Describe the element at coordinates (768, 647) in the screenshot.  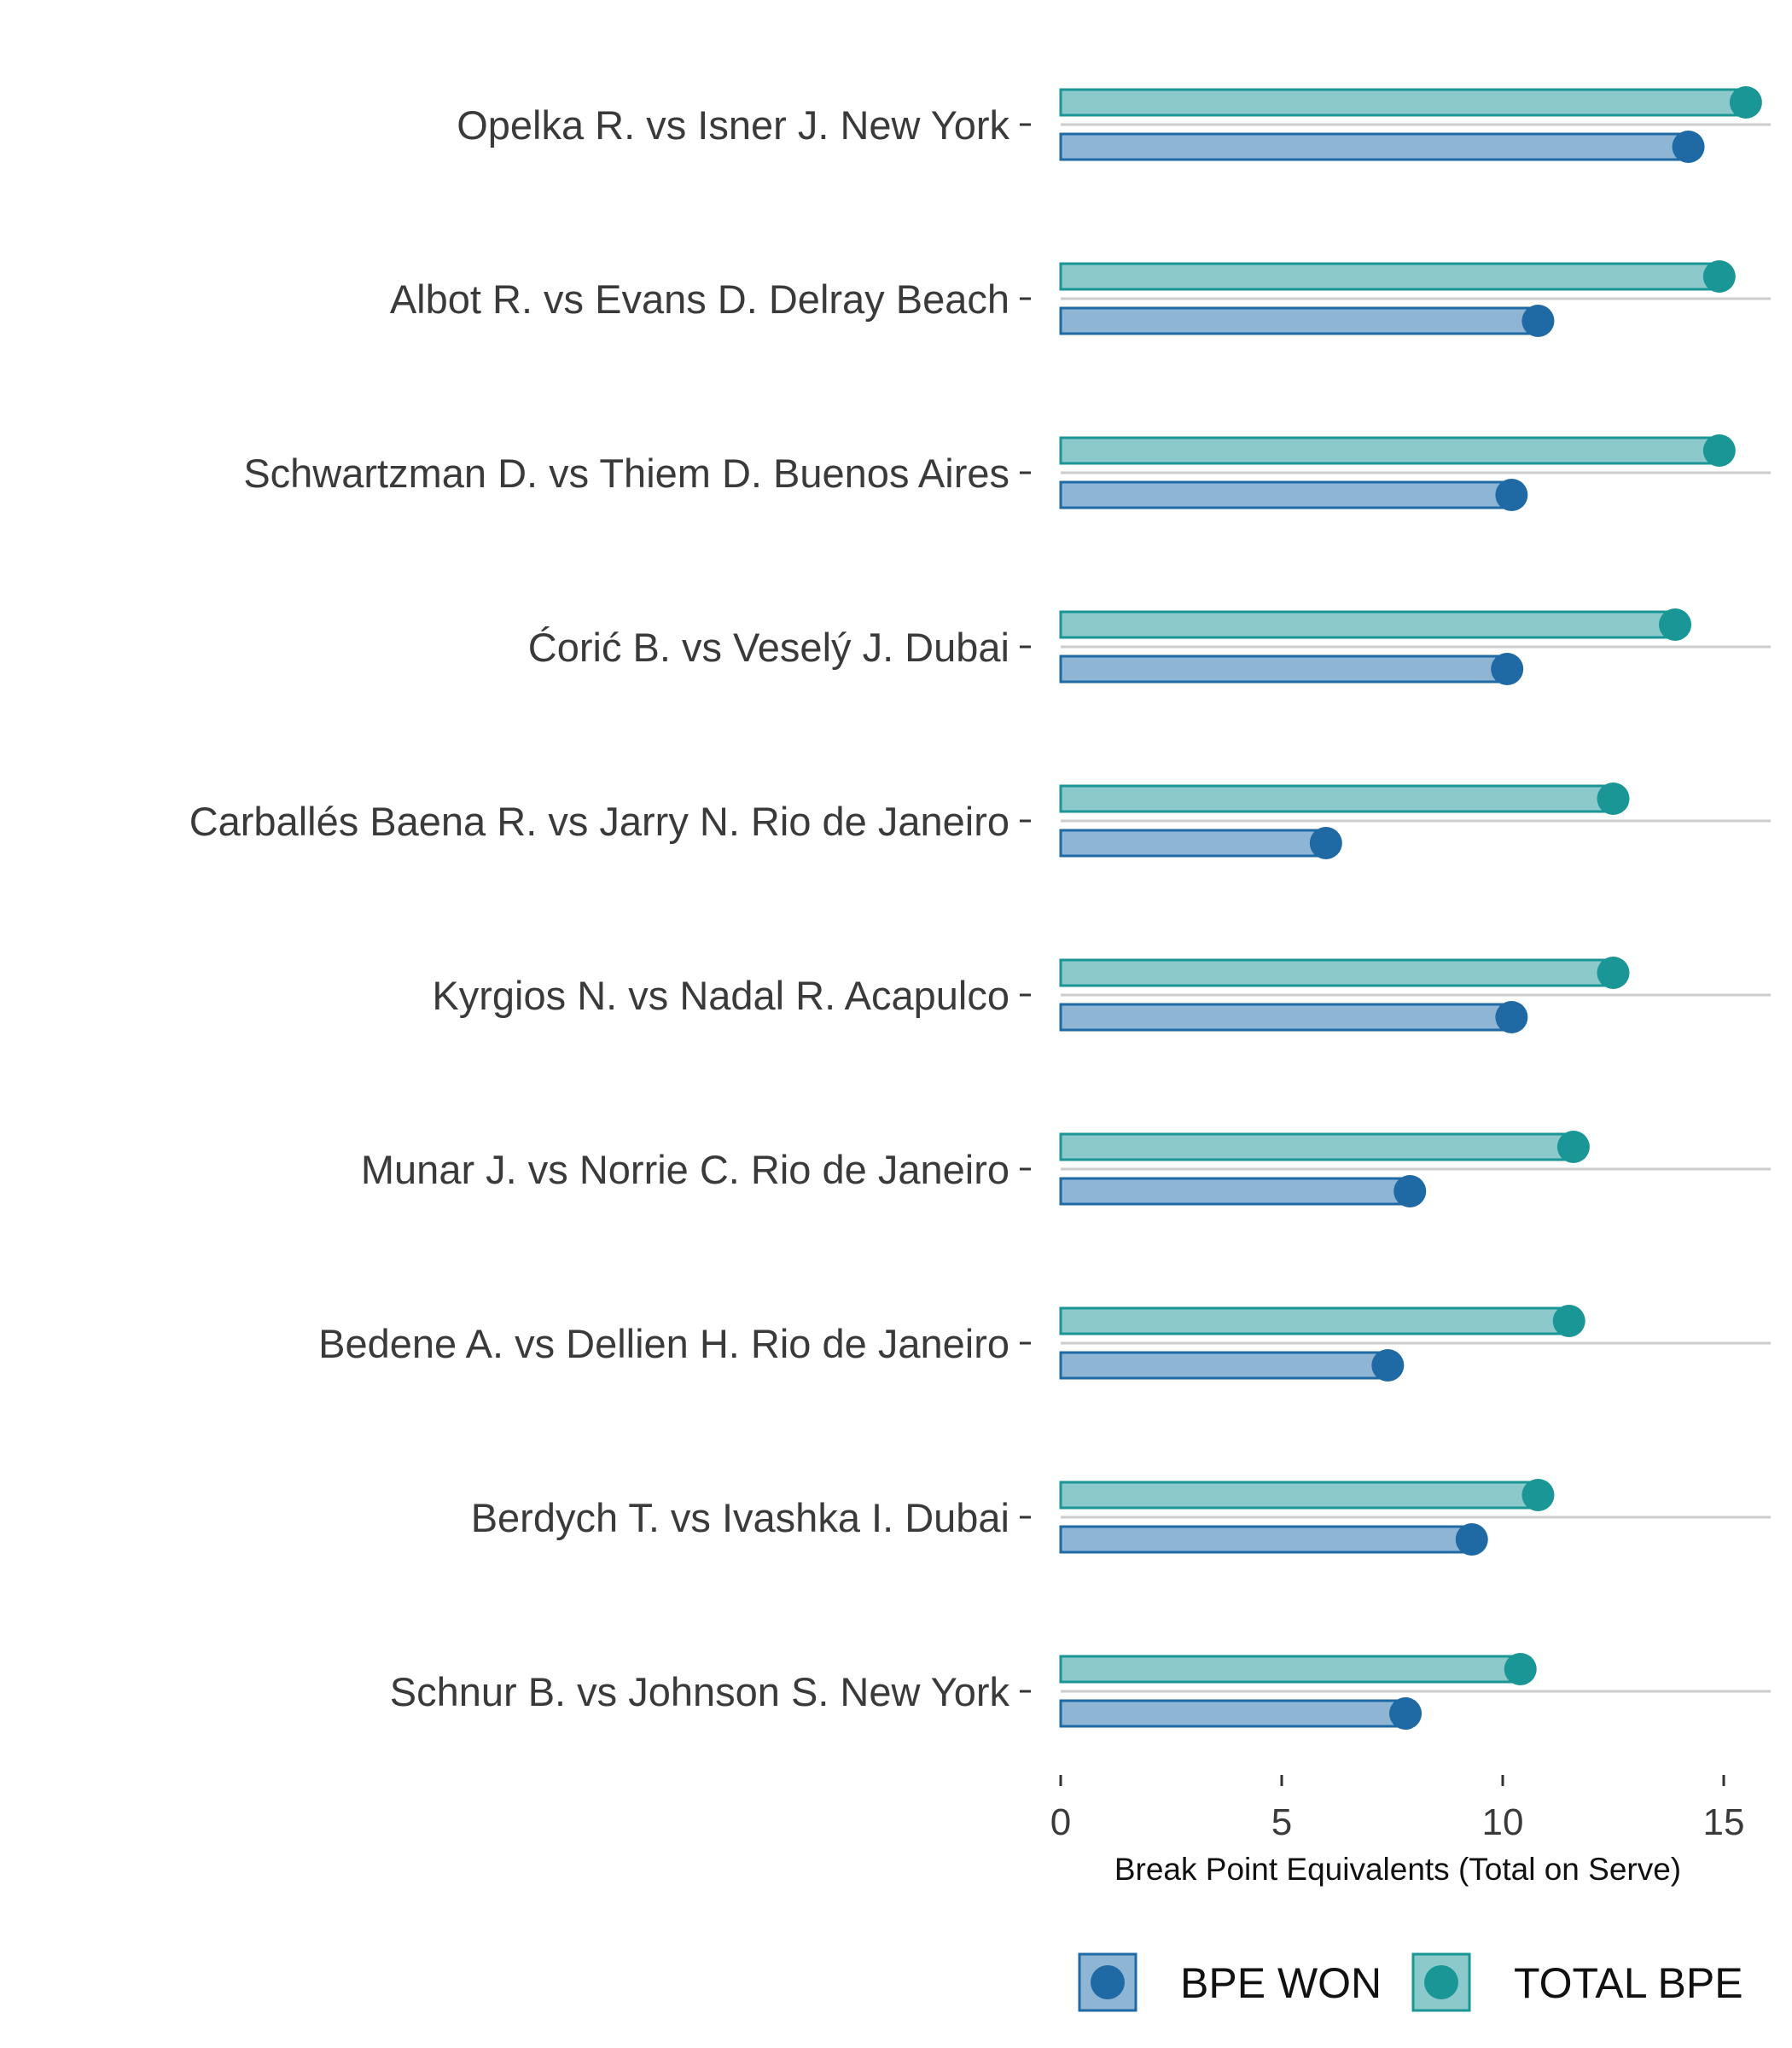
I see `category-label: Ćorić B. vs Veselý J. Dubai` at that location.